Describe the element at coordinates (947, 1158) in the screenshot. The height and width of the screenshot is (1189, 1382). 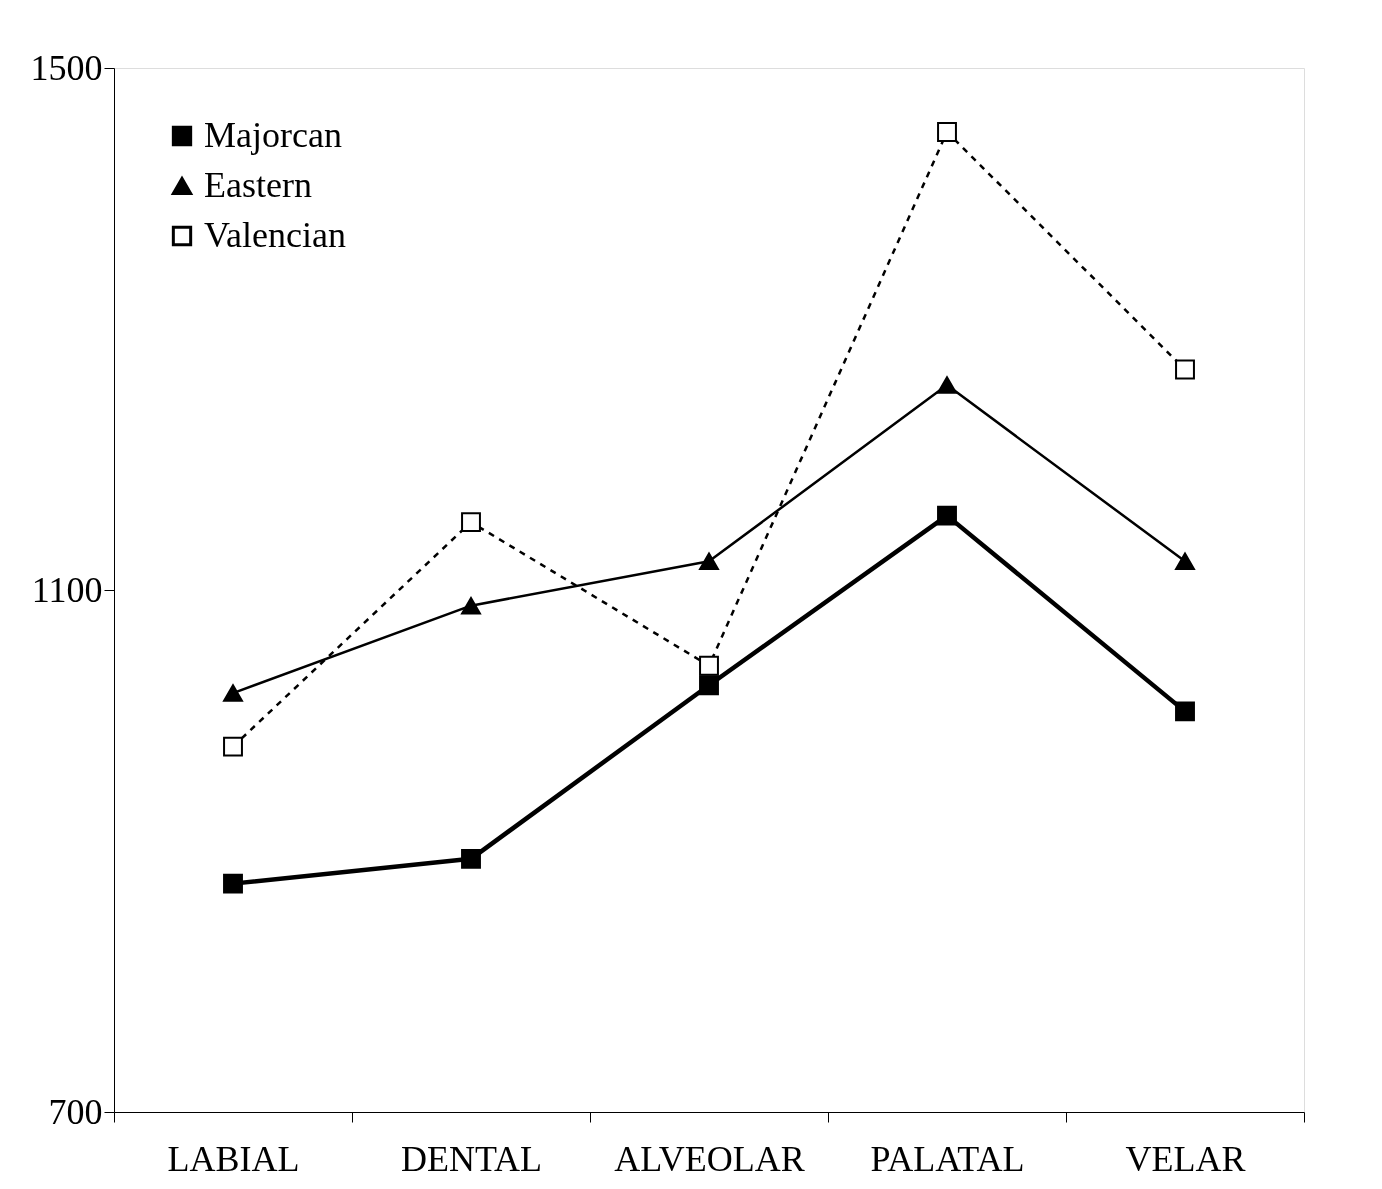
I see `x-tick-label: PALATAL` at that location.